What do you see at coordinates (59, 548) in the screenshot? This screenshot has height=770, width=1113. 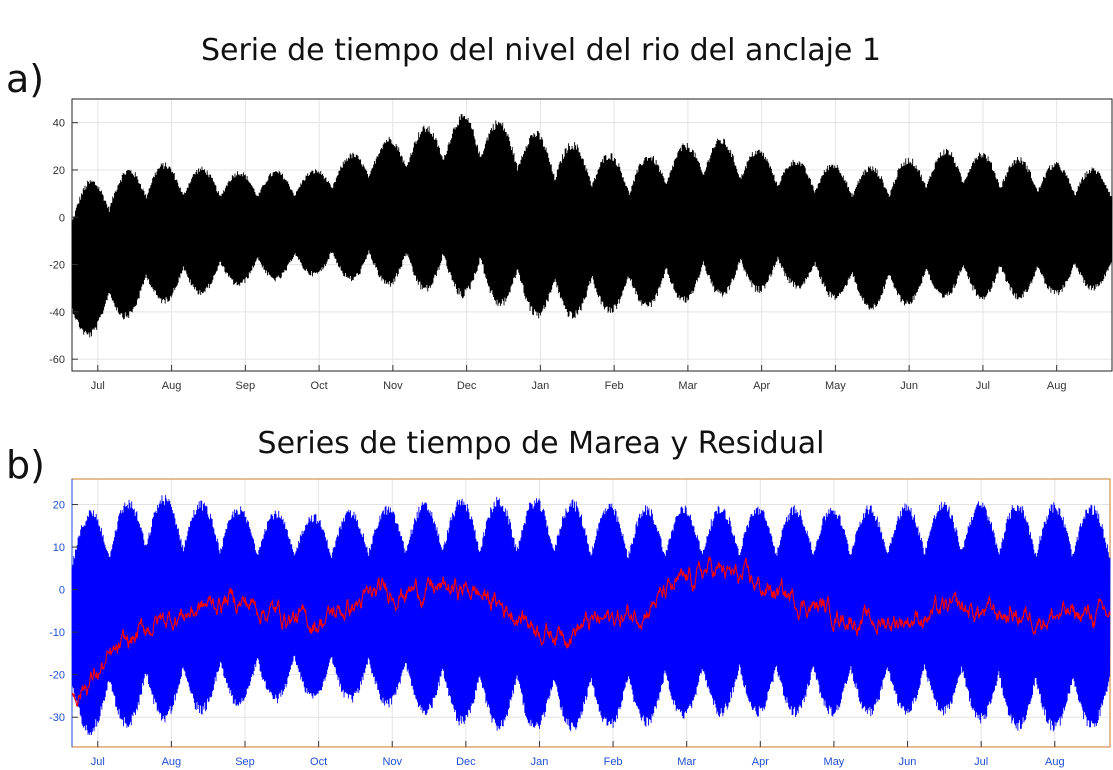 I see `y-tick-label: 10` at bounding box center [59, 548].